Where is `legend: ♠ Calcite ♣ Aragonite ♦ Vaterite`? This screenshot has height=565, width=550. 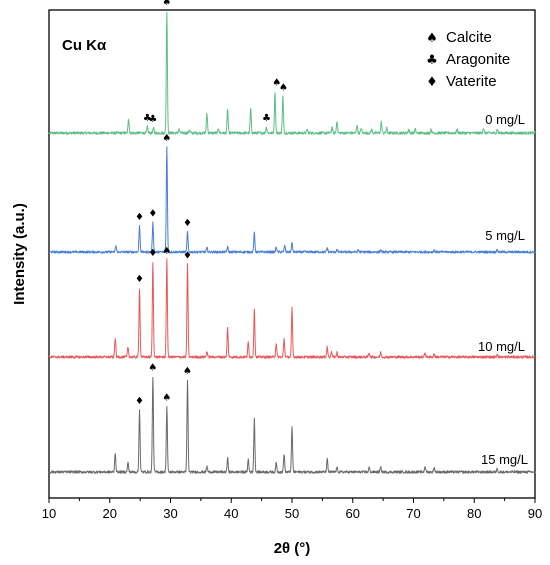 legend: ♠ Calcite ♣ Aragonite ♦ Vaterite is located at coordinates (468, 59).